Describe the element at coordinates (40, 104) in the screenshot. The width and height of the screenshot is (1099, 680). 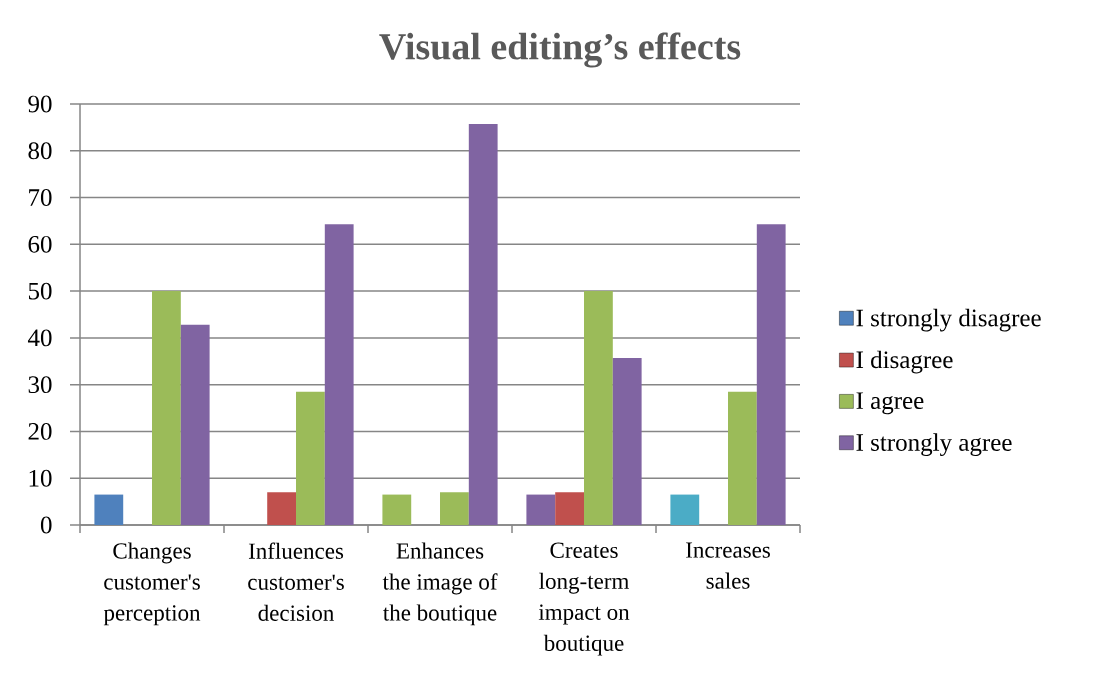
I see `y-tick-label: 90` at that location.